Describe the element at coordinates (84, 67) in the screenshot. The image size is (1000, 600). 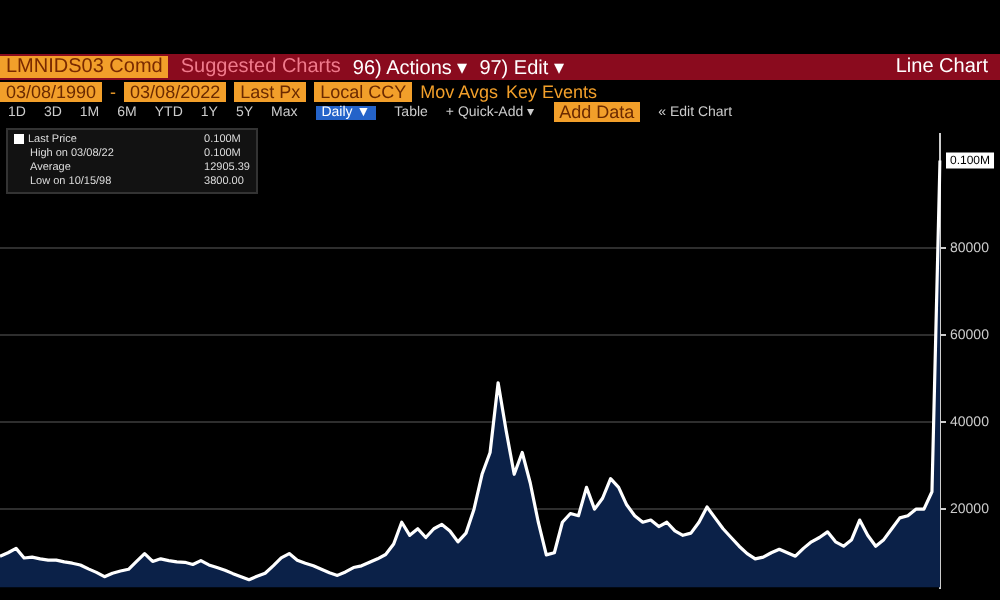
I see `chart-title: LMNIDS03 Comd` at that location.